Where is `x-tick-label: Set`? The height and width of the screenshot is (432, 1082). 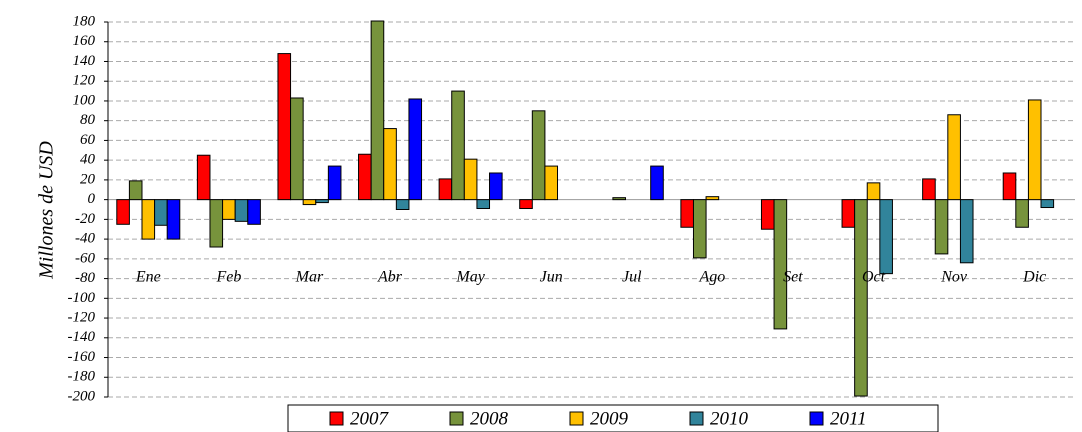
x-tick-label: Set is located at coordinates (793, 277).